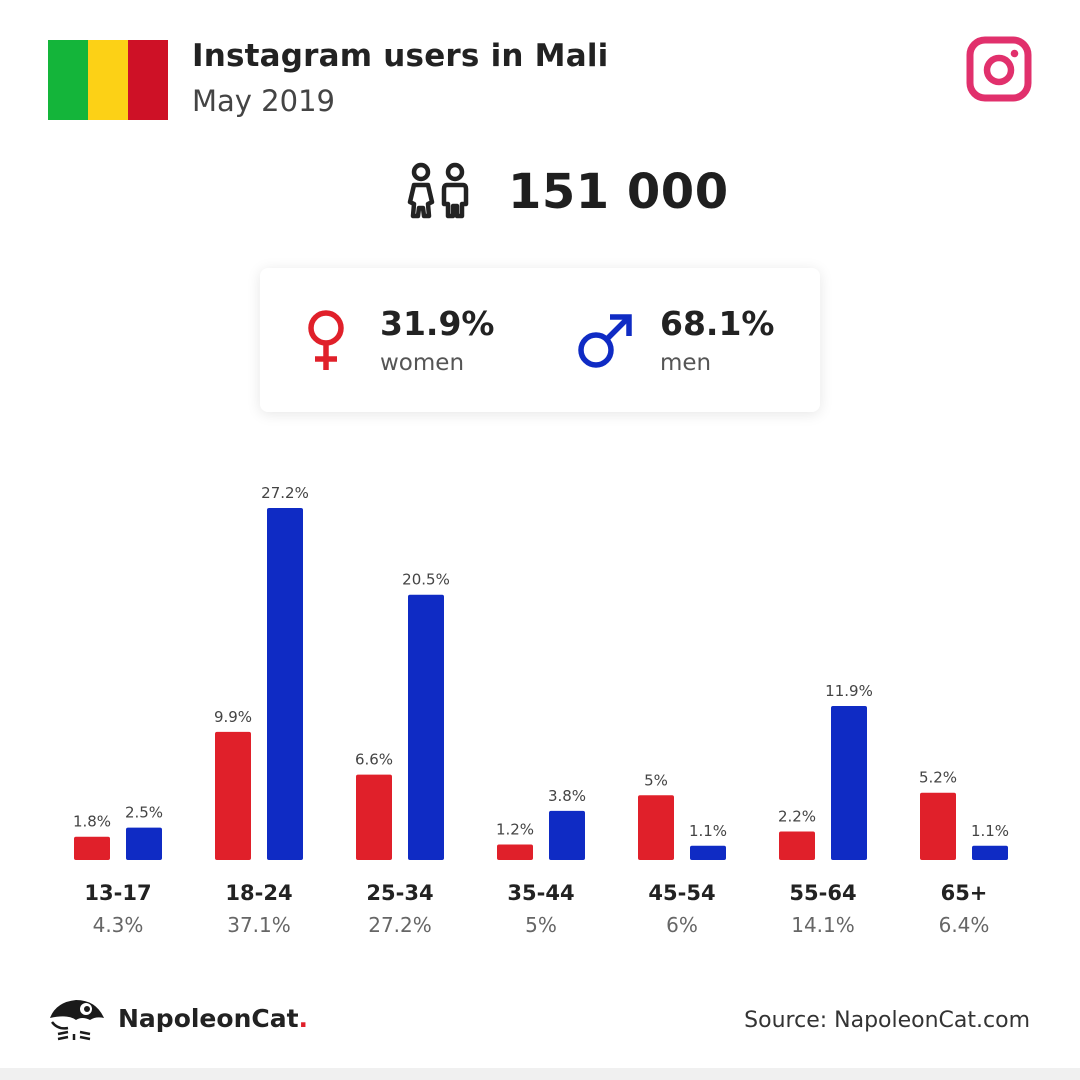 This screenshot has height=1080, width=1080. I want to click on bar-label-women-35-44: 1.2%, so click(515, 829).